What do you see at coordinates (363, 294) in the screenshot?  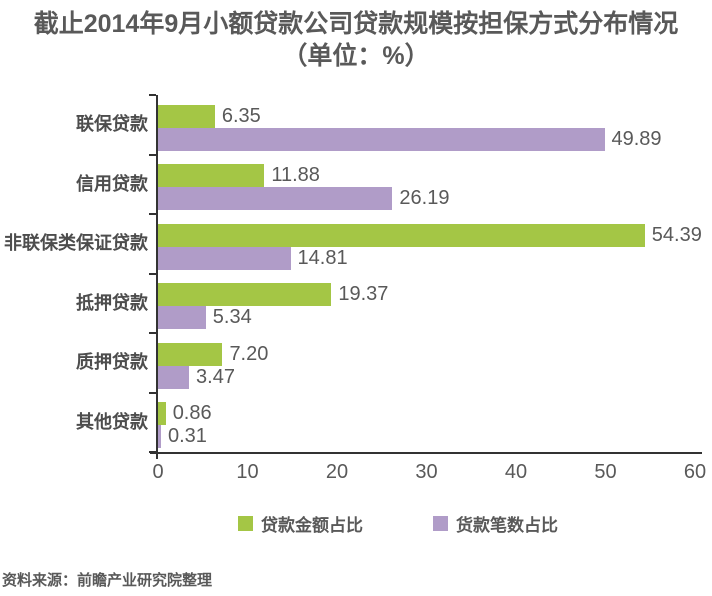 I see `value-label: 19.37` at bounding box center [363, 294].